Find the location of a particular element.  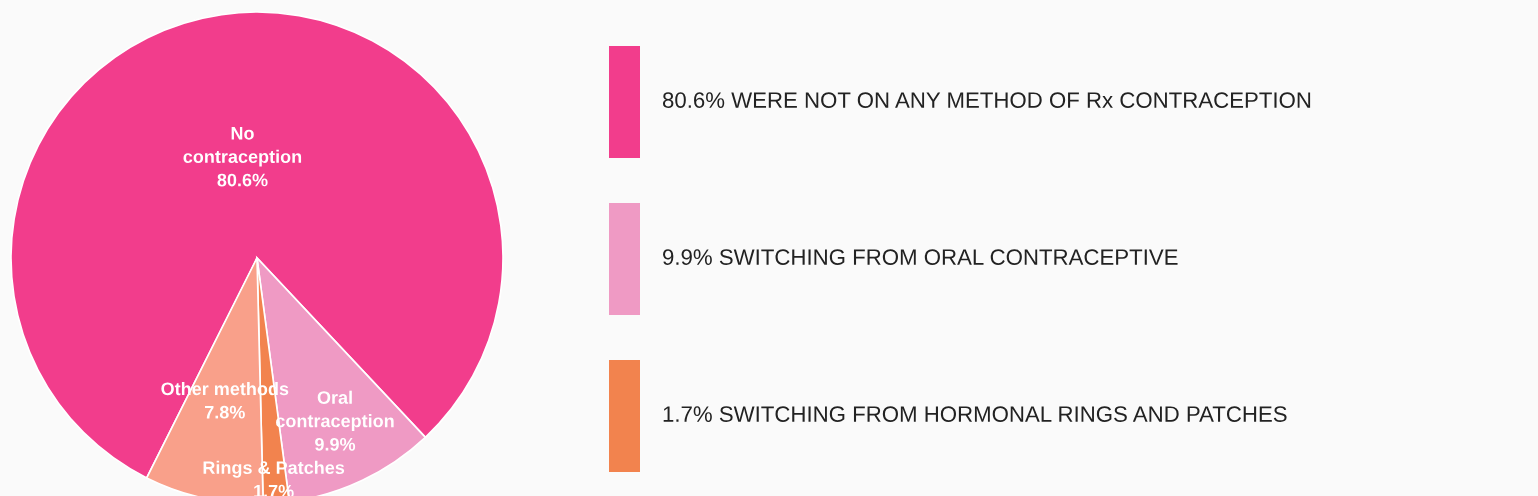

data-label: 7.8% is located at coordinates (225, 412).